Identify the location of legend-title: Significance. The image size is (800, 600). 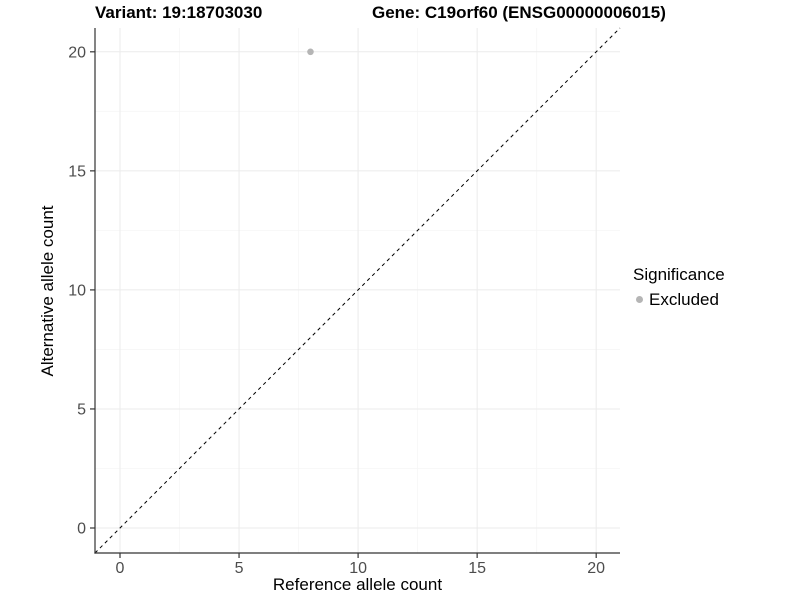
(679, 274).